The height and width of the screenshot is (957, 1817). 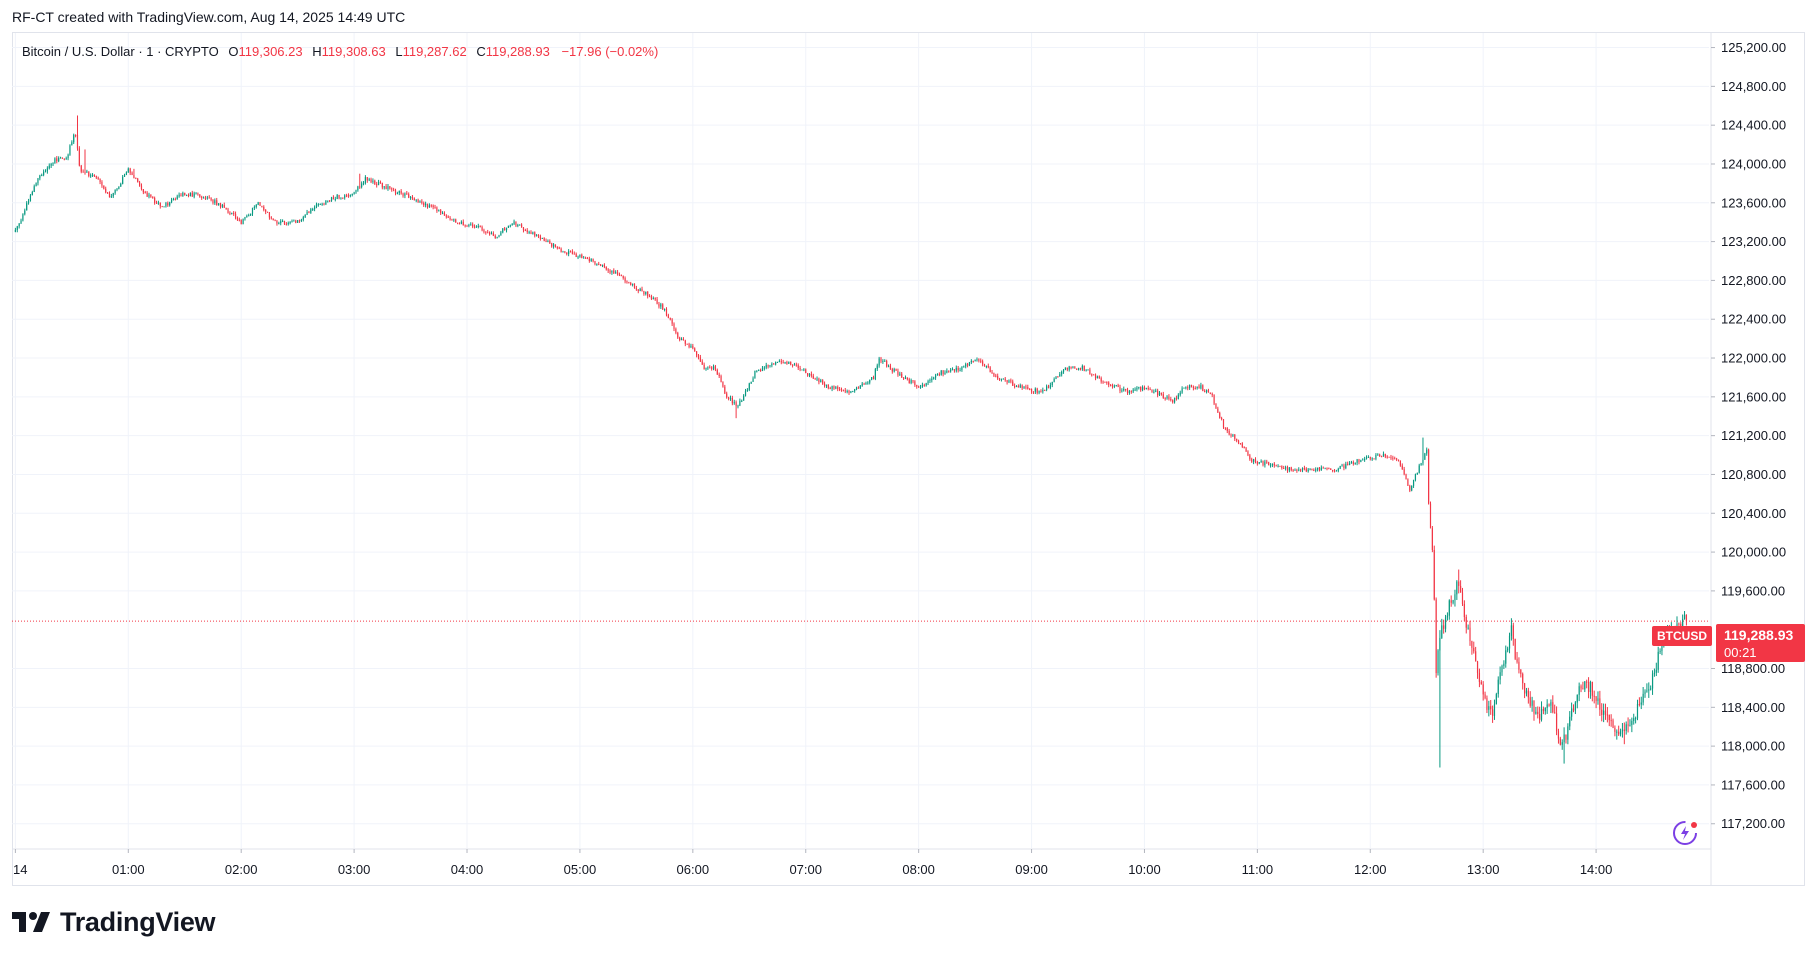 I want to click on y-tick-label: 122,000.00, so click(x=1753, y=358).